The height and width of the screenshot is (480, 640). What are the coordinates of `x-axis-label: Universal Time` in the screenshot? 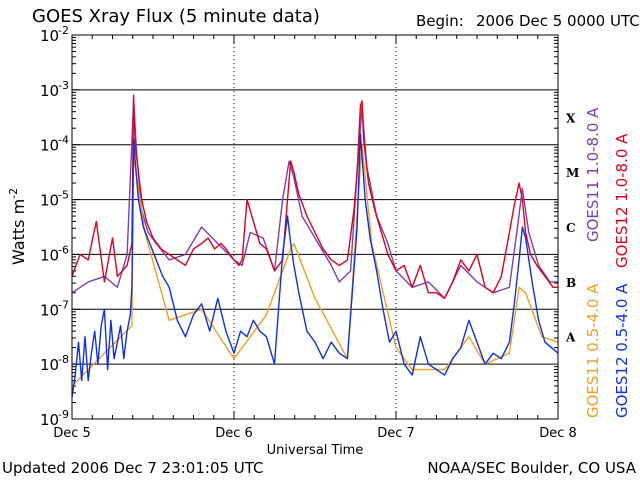 It's located at (315, 450).